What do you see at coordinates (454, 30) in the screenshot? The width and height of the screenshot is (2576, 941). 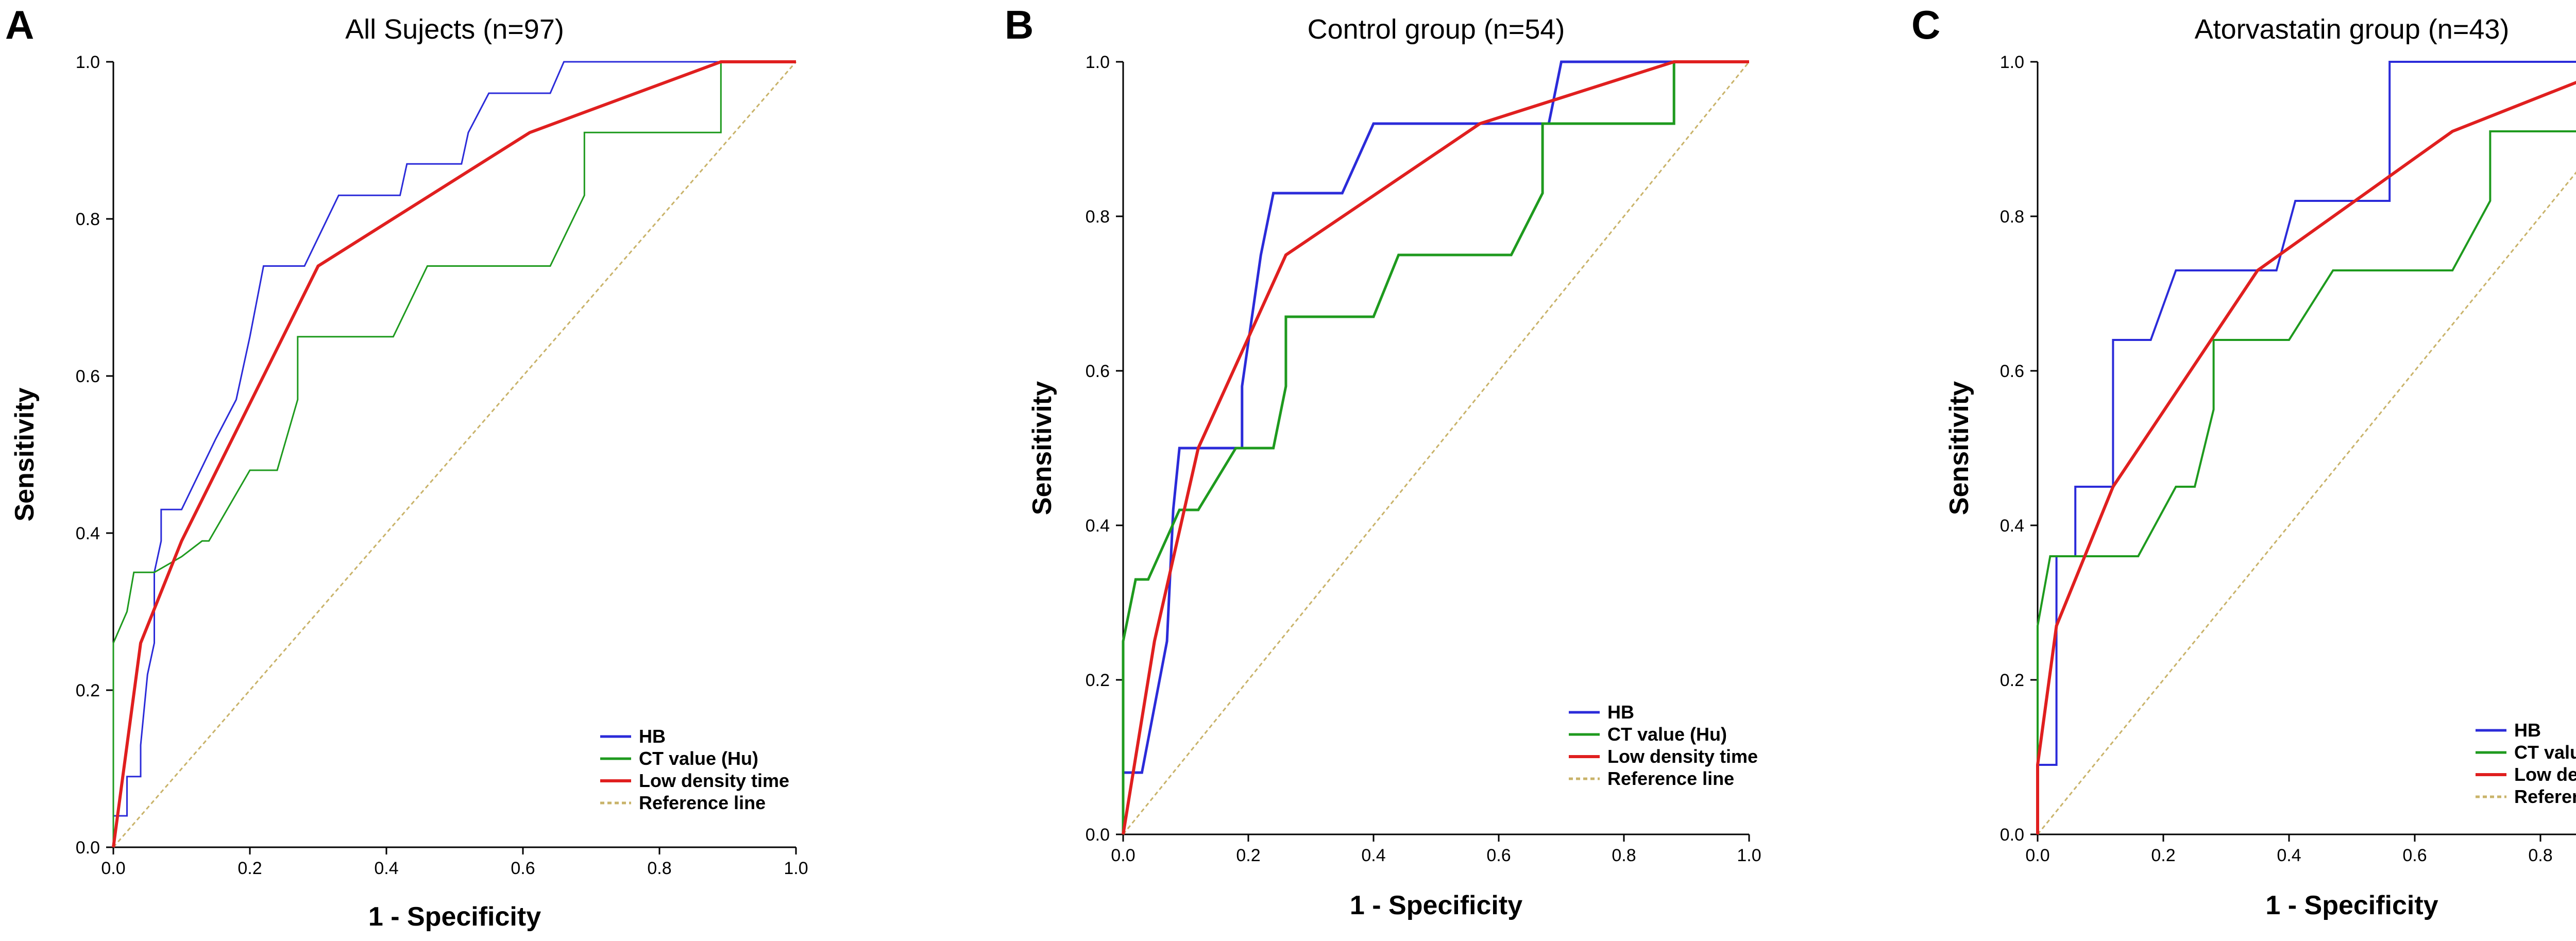 I see `chart-title: All Sujects (n=97)` at bounding box center [454, 30].